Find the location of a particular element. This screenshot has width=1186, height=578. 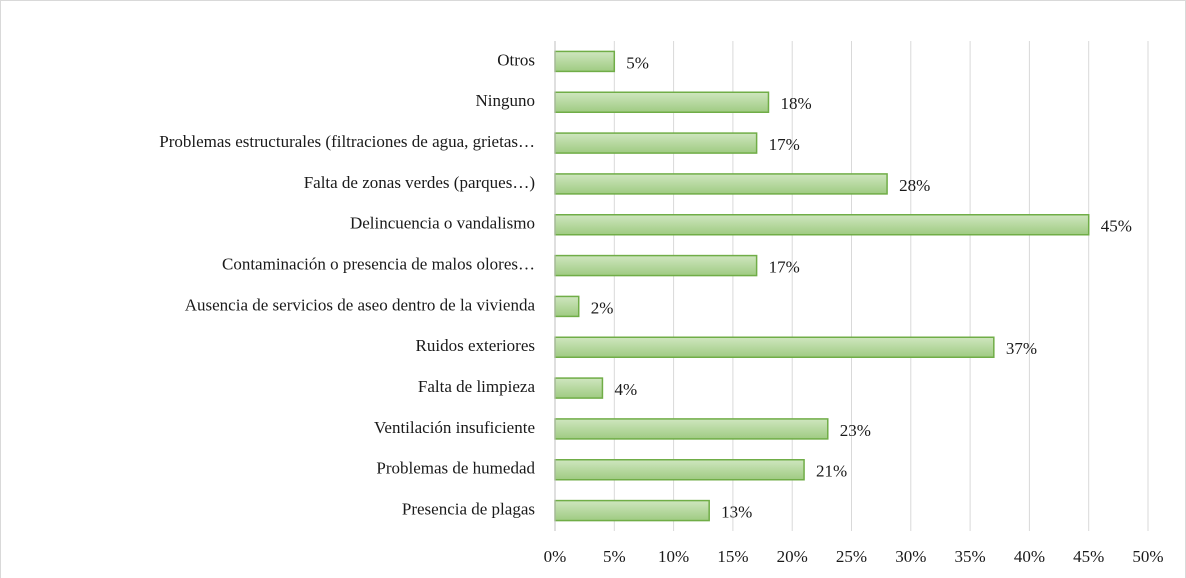

x-tick-label: 0% is located at coordinates (555, 556).